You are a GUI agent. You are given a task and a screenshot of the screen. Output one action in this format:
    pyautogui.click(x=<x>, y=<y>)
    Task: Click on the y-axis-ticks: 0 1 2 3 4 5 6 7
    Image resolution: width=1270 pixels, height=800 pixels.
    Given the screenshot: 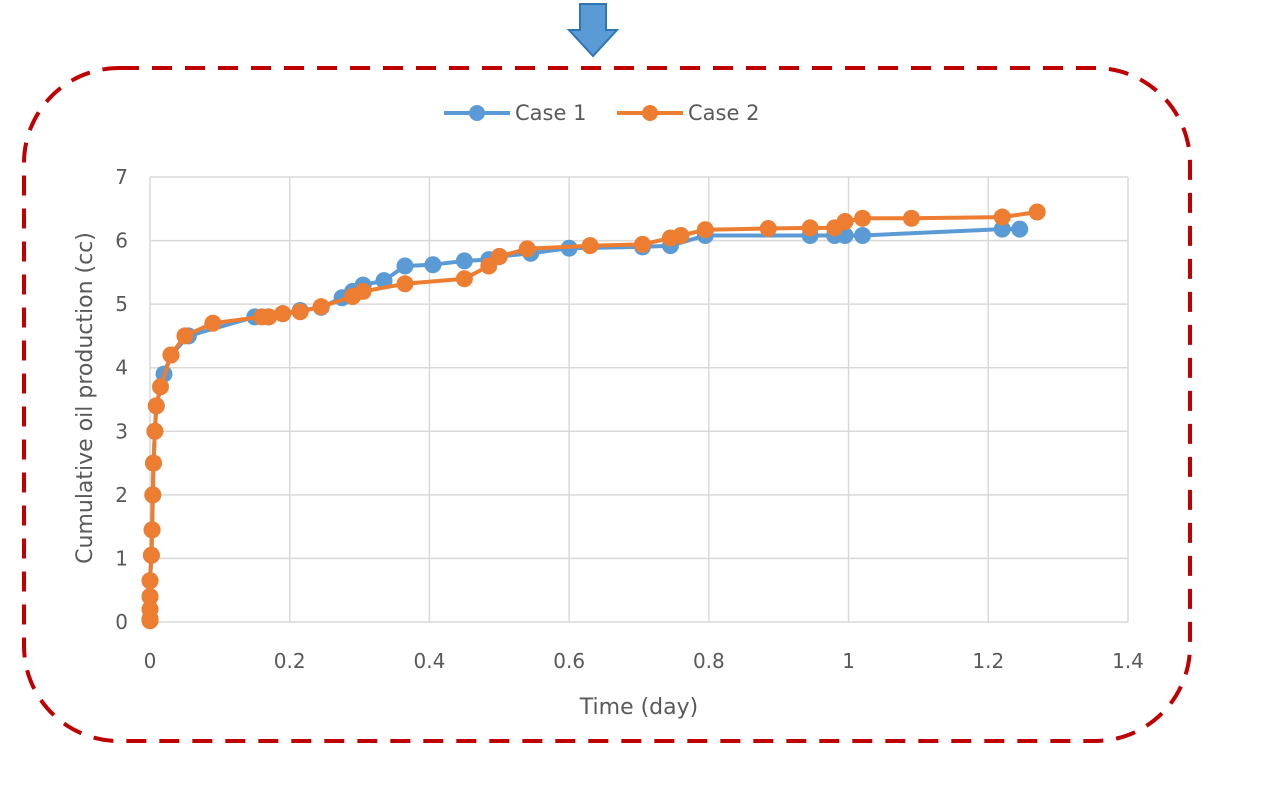 What is the action you would take?
    pyautogui.click(x=121, y=399)
    